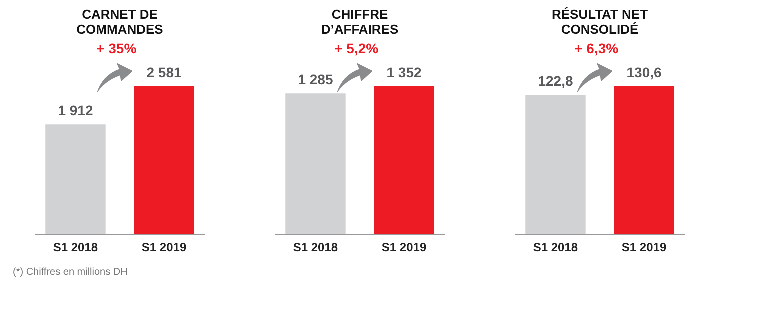  What do you see at coordinates (357, 48) in the screenshot?
I see `text: + 5,2%` at bounding box center [357, 48].